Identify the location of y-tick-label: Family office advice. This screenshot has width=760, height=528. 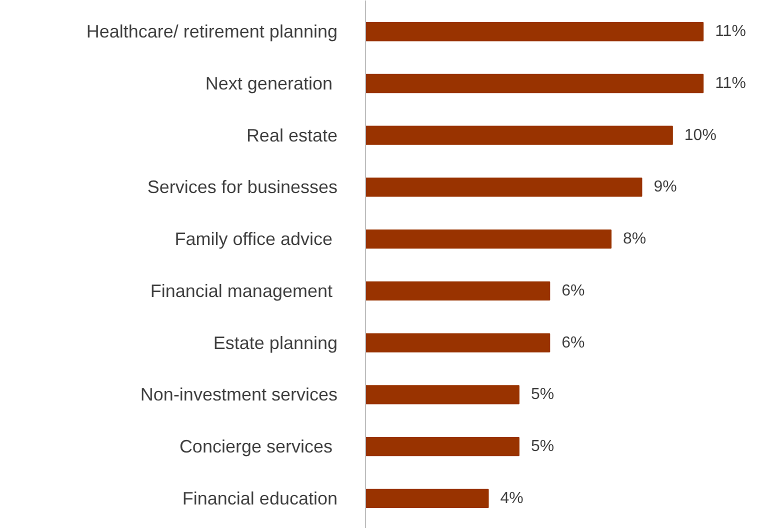
(253, 239).